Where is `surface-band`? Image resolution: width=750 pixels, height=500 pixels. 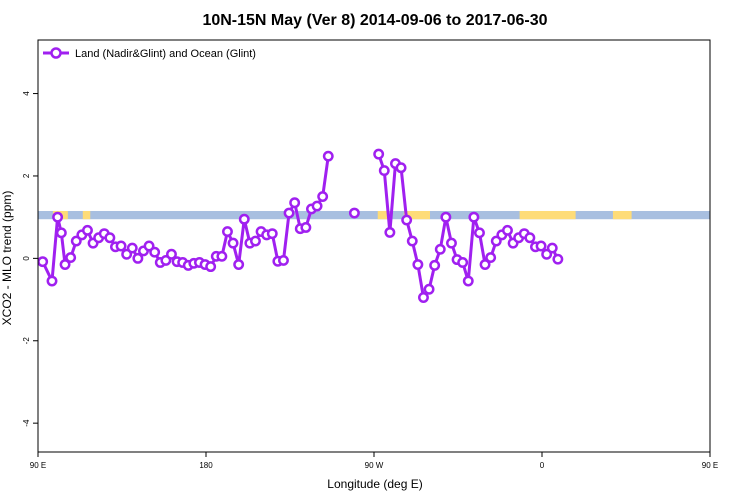
surface-band is located at coordinates (391, 215).